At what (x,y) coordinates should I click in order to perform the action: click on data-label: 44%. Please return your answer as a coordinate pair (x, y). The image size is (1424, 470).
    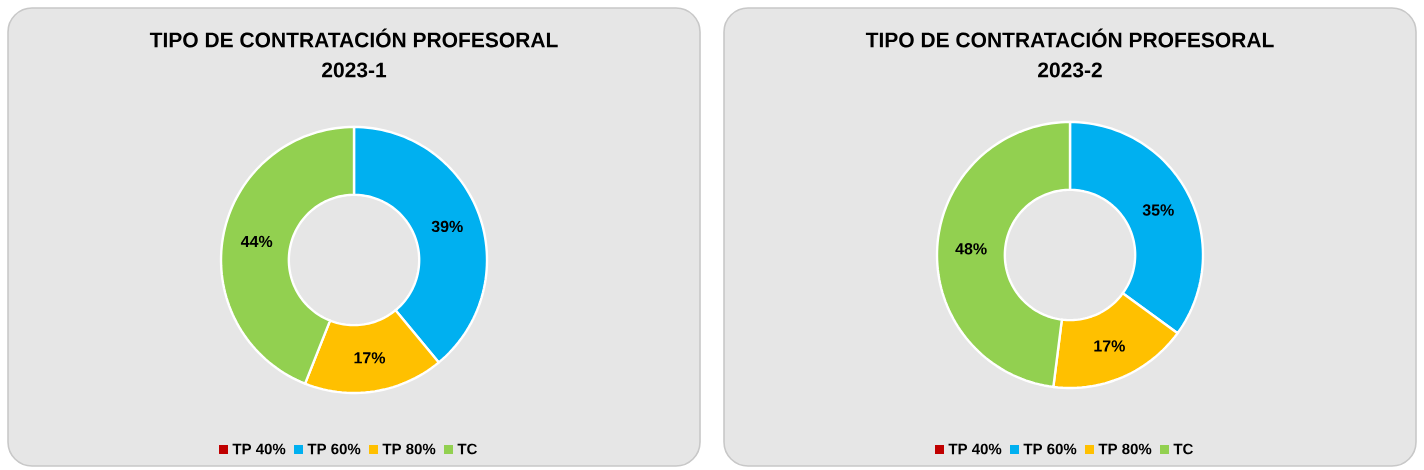
    Looking at the image, I should click on (256, 241).